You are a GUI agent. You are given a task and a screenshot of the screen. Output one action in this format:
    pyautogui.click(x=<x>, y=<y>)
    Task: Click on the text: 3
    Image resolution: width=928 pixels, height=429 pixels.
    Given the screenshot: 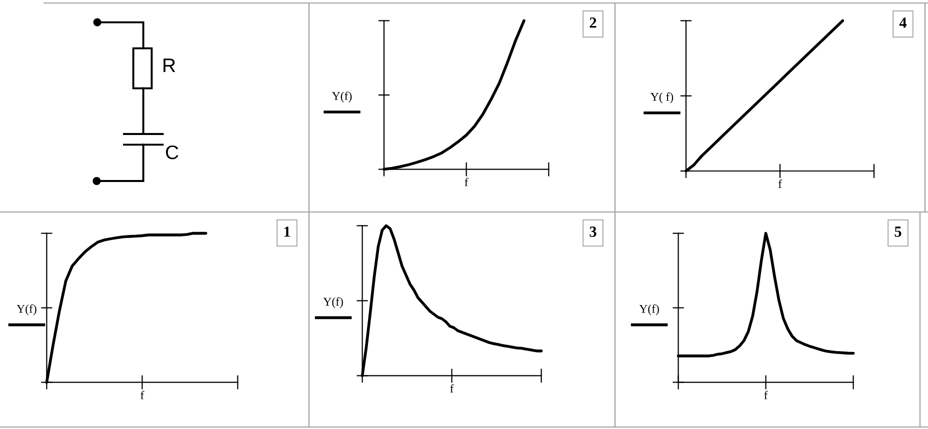 What is the action you would take?
    pyautogui.click(x=593, y=231)
    